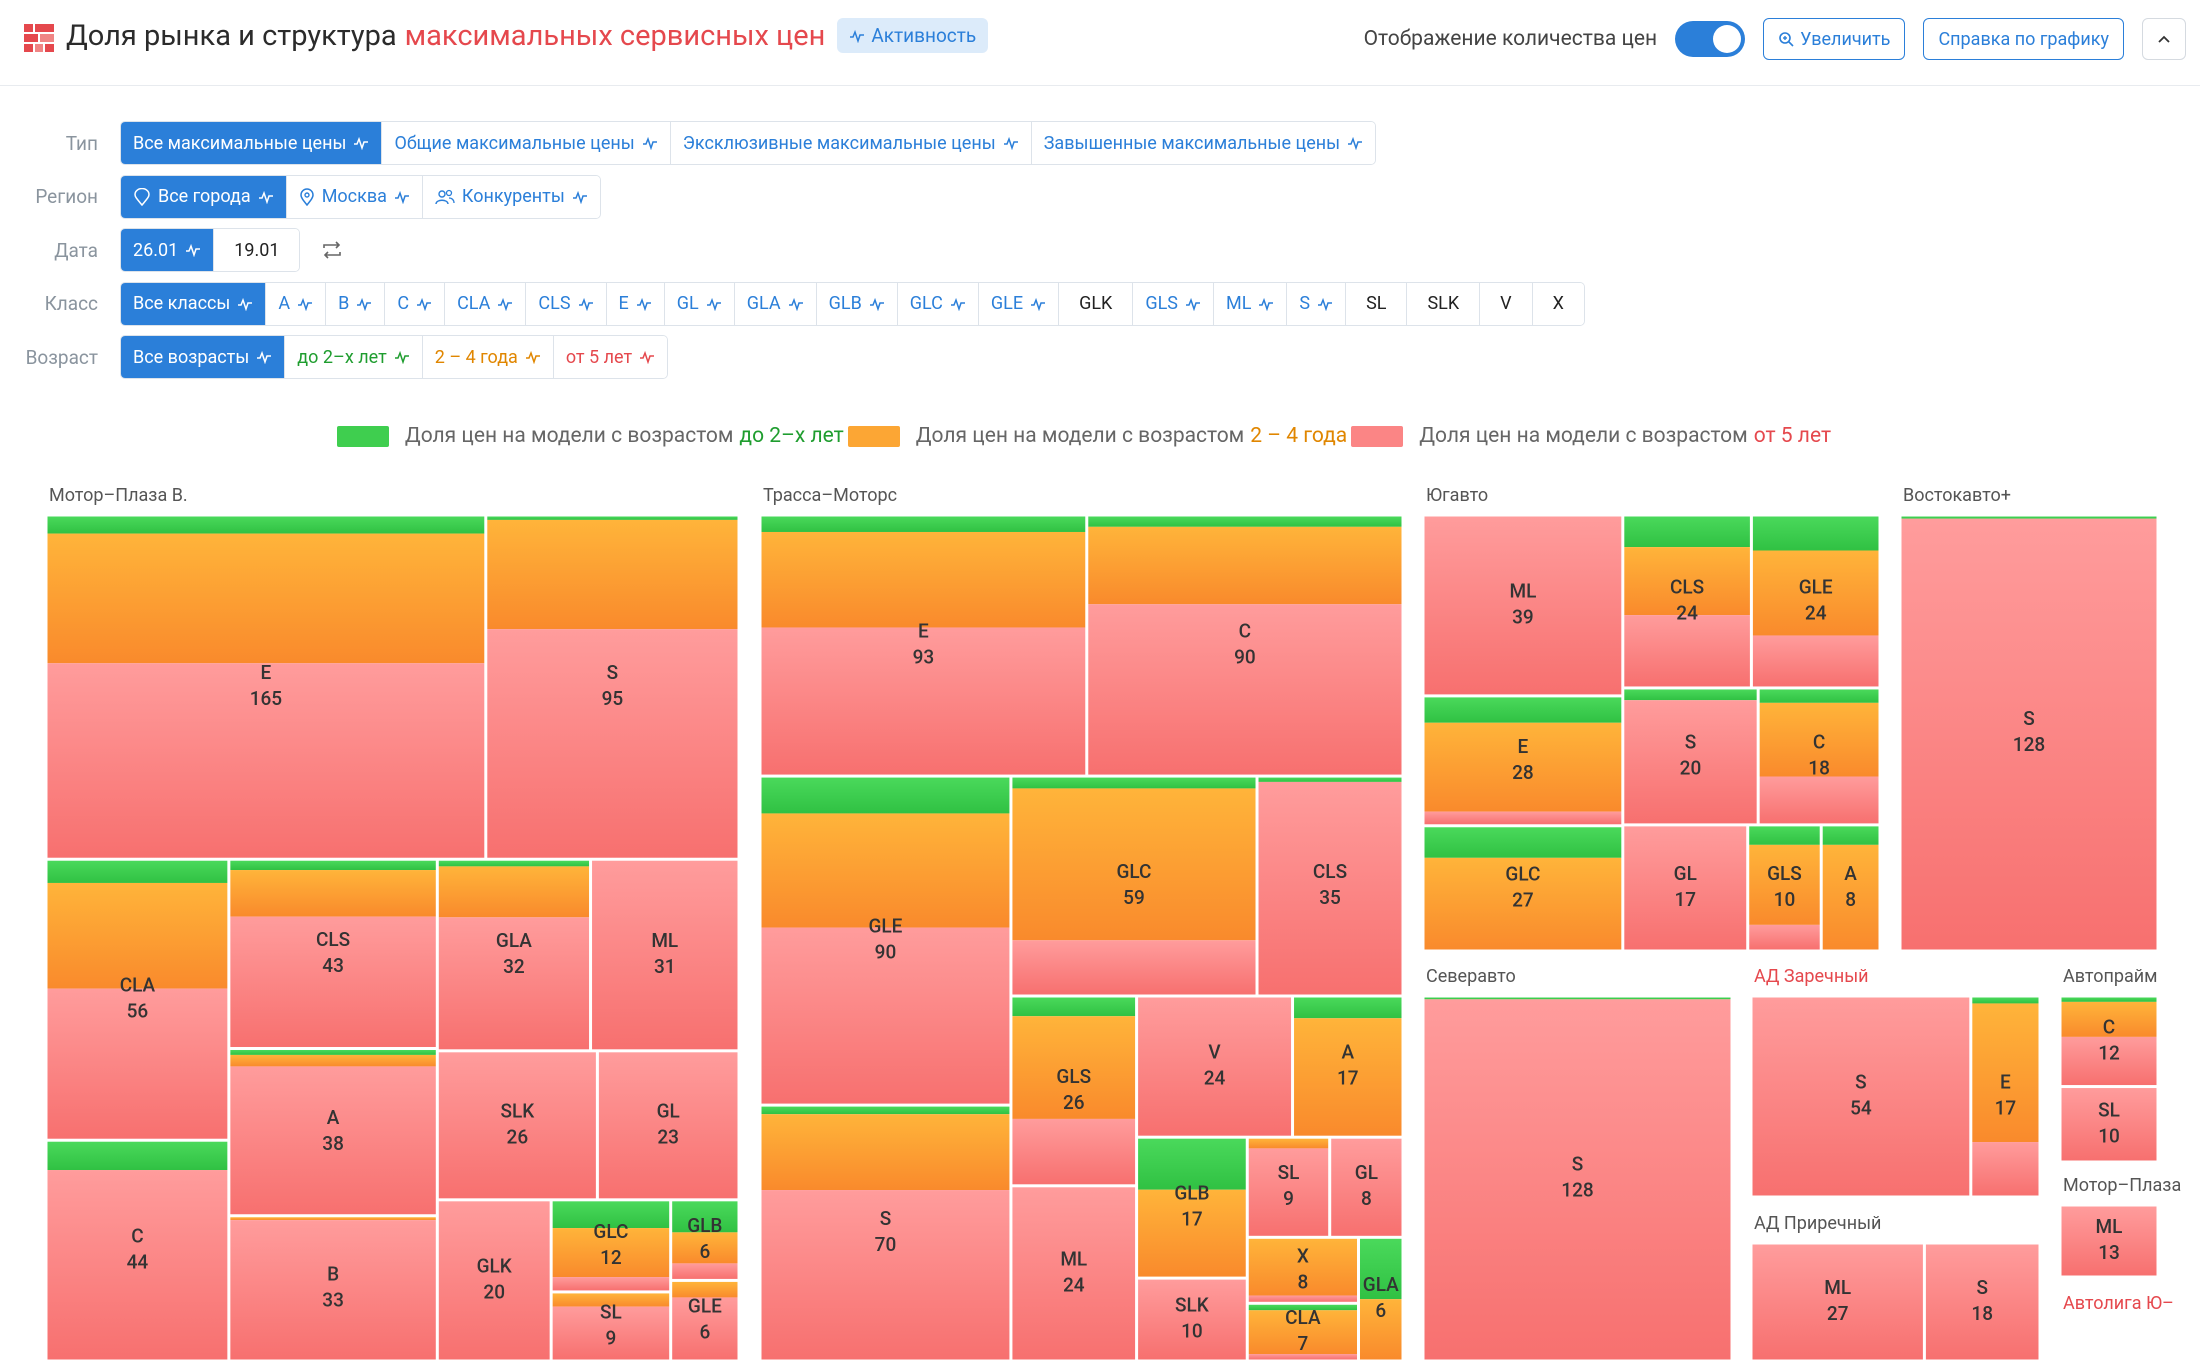  I want to click on option-text: SLK, so click(1443, 303).